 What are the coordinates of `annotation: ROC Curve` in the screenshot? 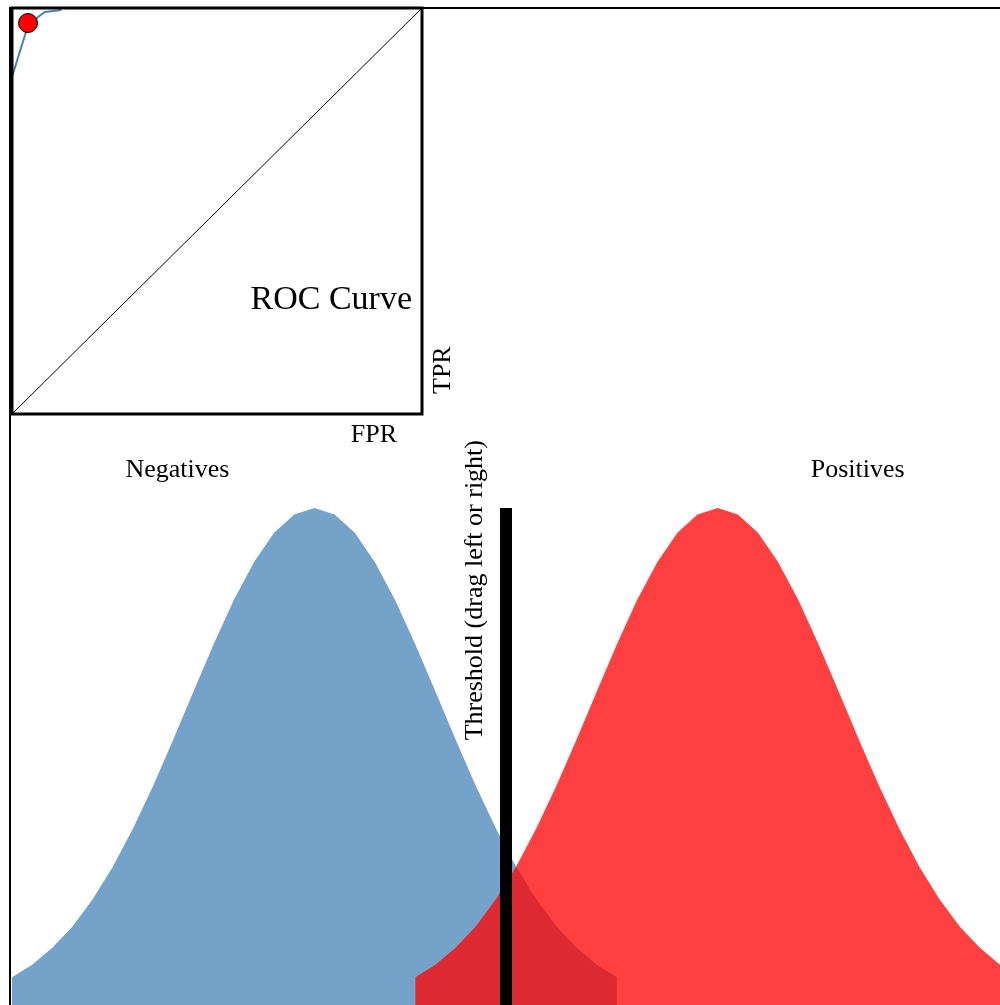 It's located at (331, 298).